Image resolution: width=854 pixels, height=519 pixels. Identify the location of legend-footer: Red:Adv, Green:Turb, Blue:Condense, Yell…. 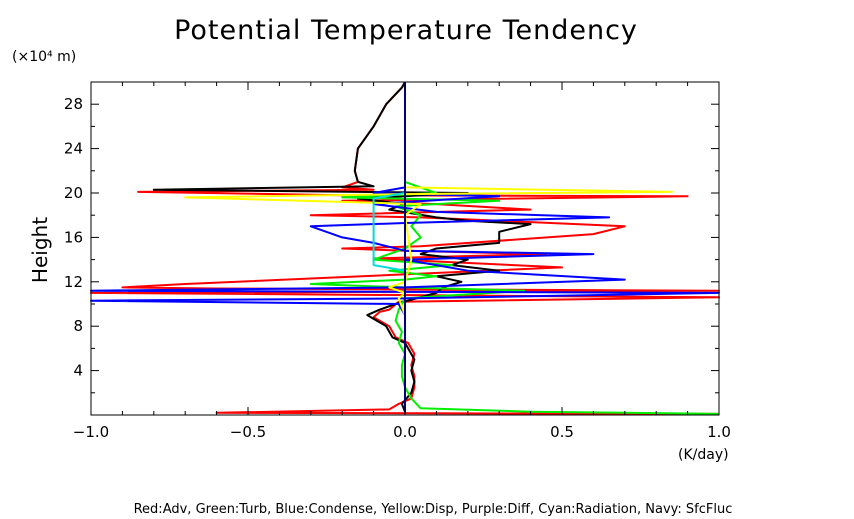
(433, 509).